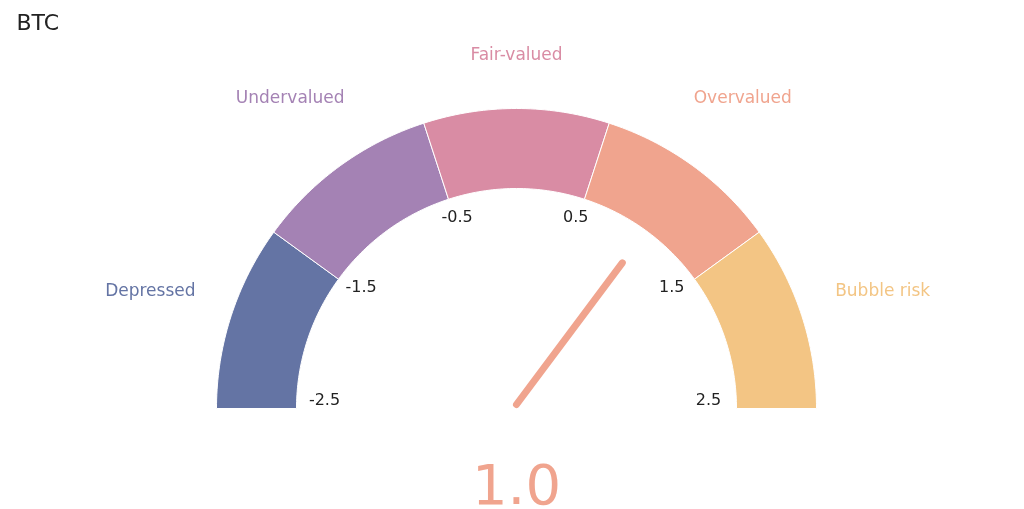 The width and height of the screenshot is (1024, 509). Describe the element at coordinates (883, 289) in the screenshot. I see `slice-label: Bubble risk` at that location.